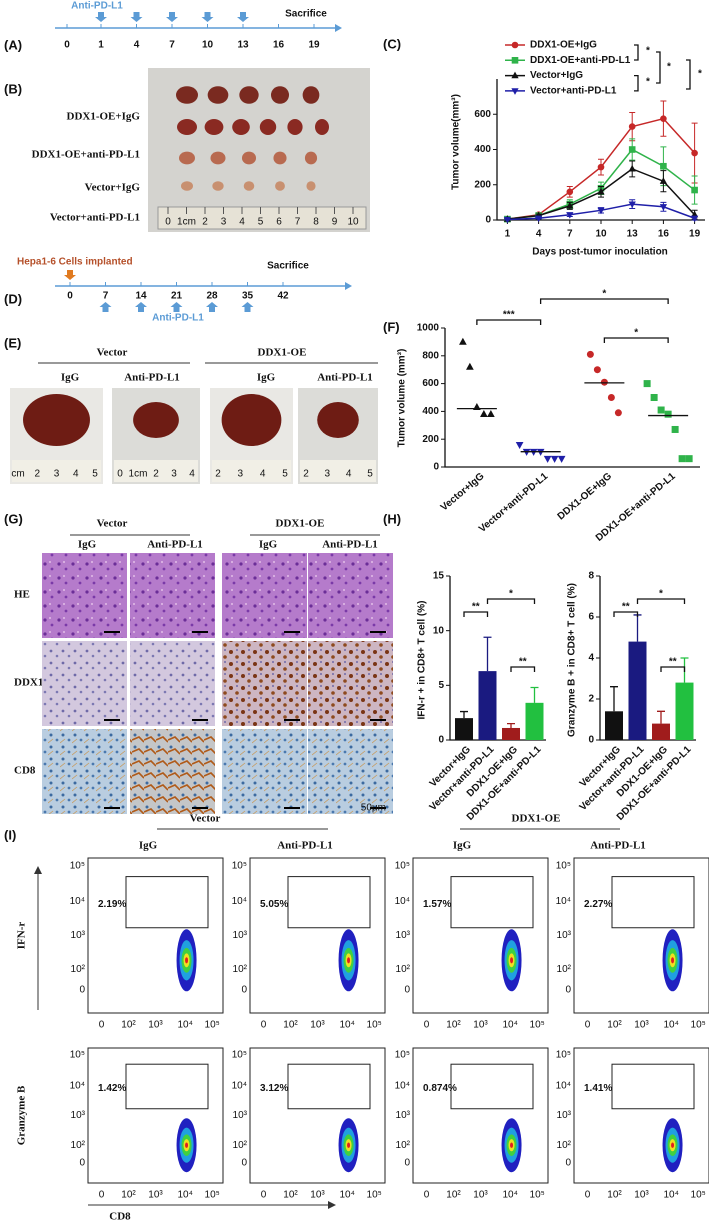 The width and height of the screenshot is (709, 1225). I want to click on y-axis-label: Tumor volume(mm³), so click(456, 142).